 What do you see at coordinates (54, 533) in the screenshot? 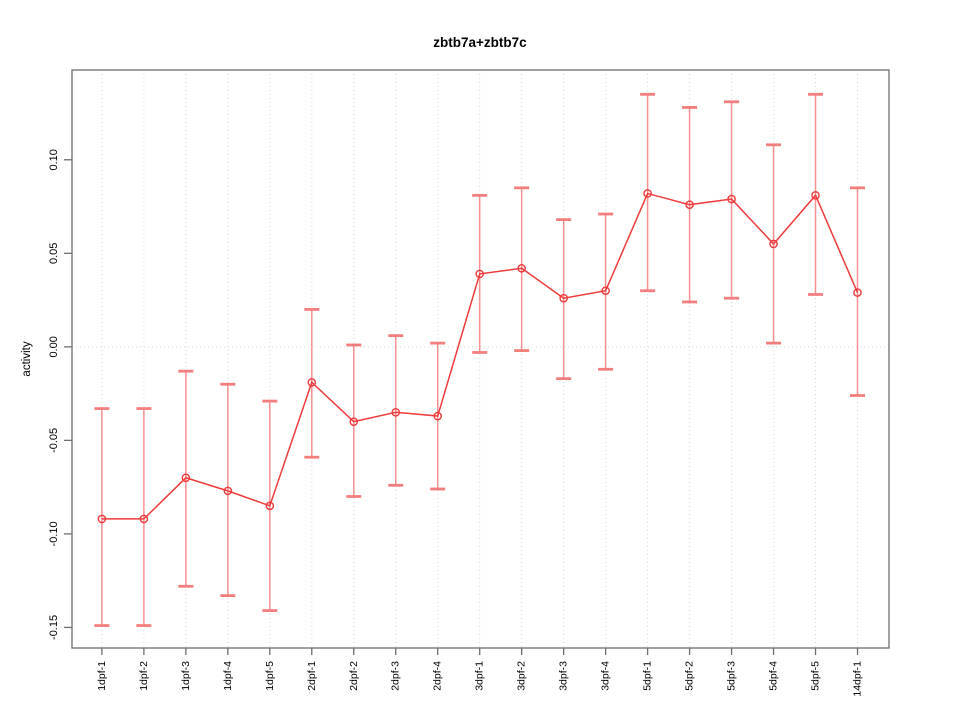
I see `y-tick-label: -0.10` at bounding box center [54, 533].